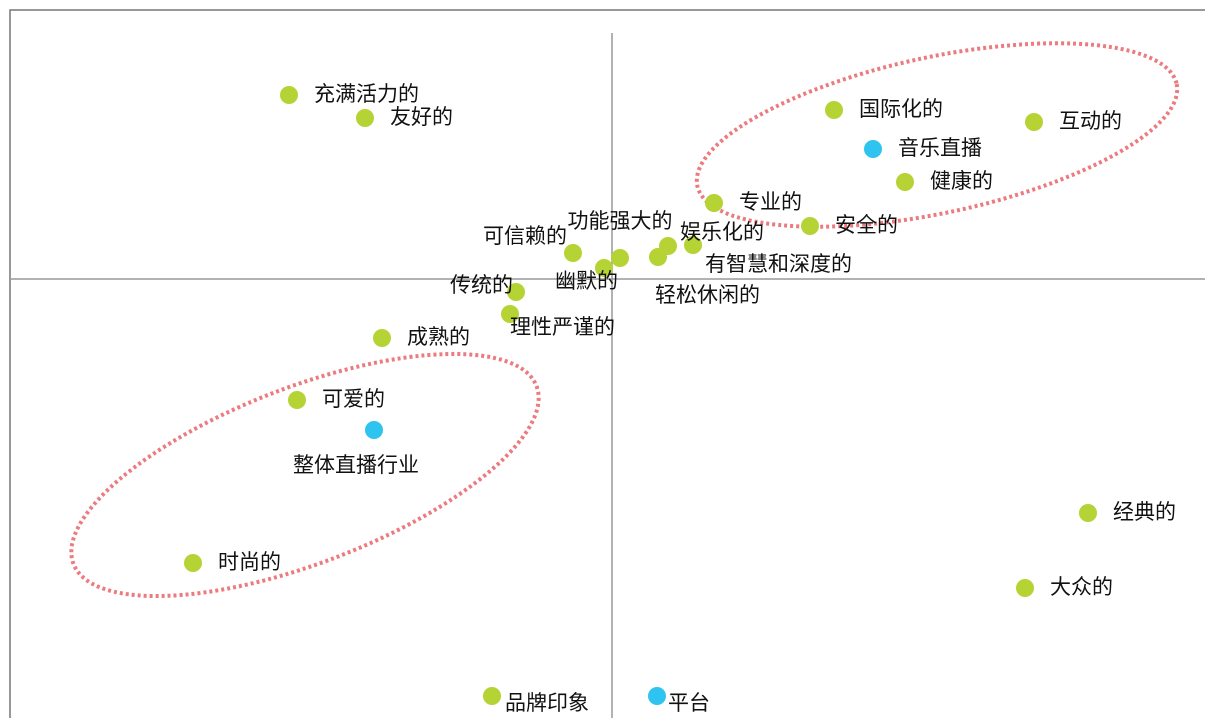 This screenshot has height=718, width=1205. I want to click on point-label: 互动的, so click(1090, 121).